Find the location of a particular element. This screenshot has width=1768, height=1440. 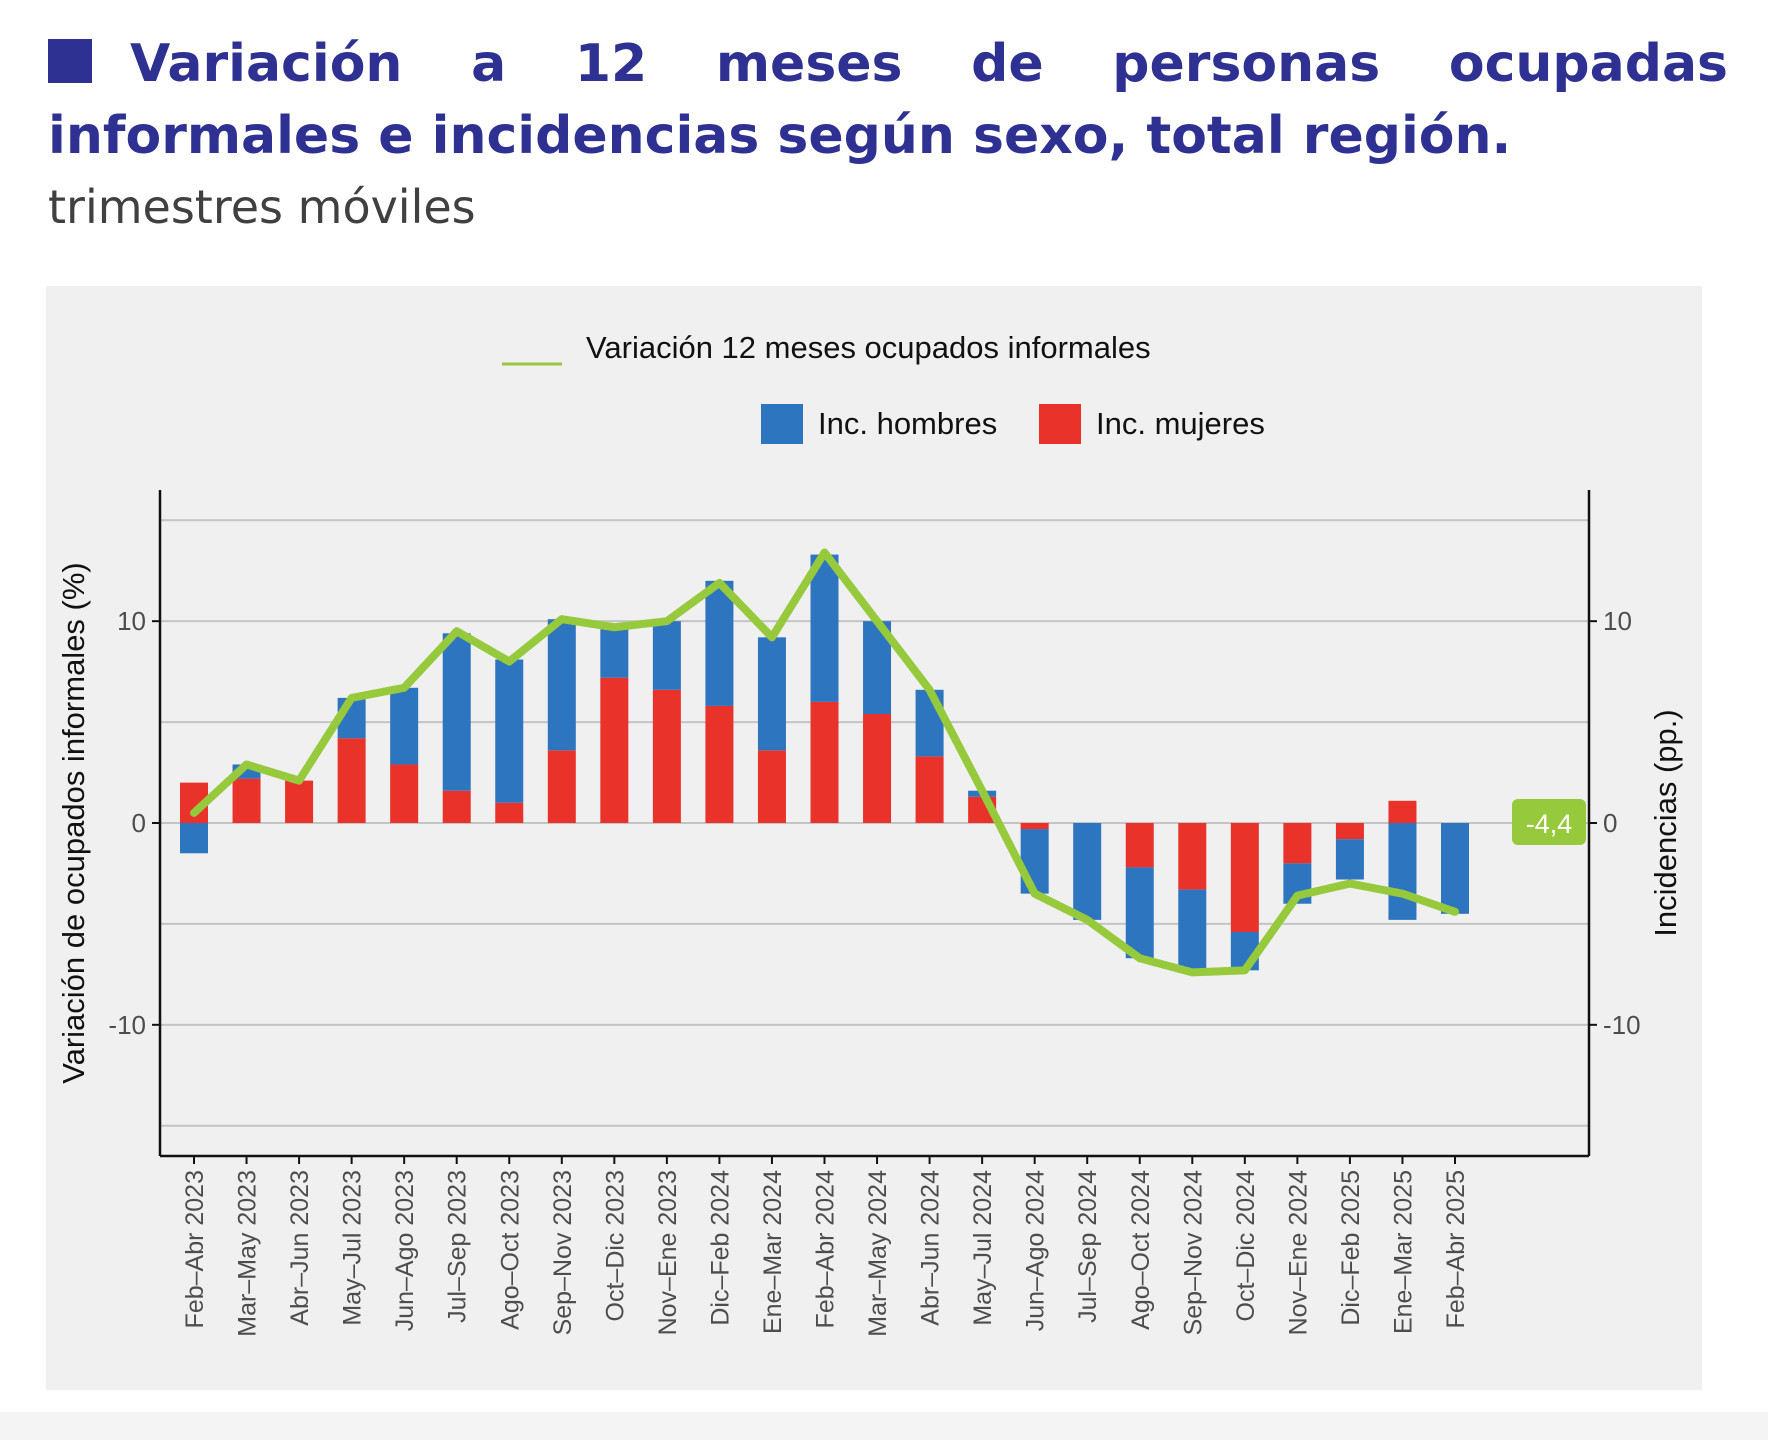

legend-label-hombres: Inc. hombres is located at coordinates (907, 423).